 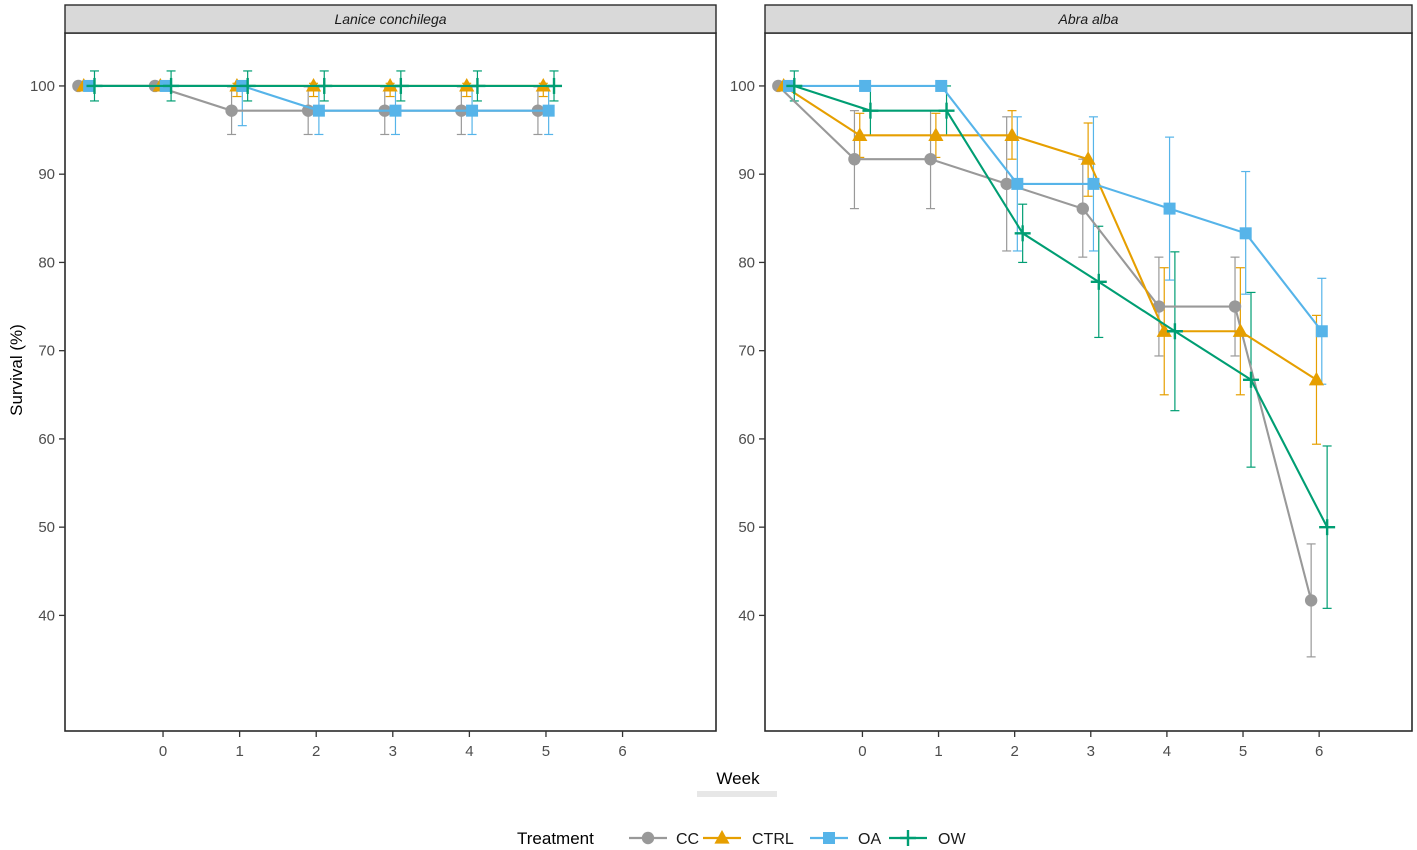 I want to click on point-CC-w3, so click(x=1082, y=208).